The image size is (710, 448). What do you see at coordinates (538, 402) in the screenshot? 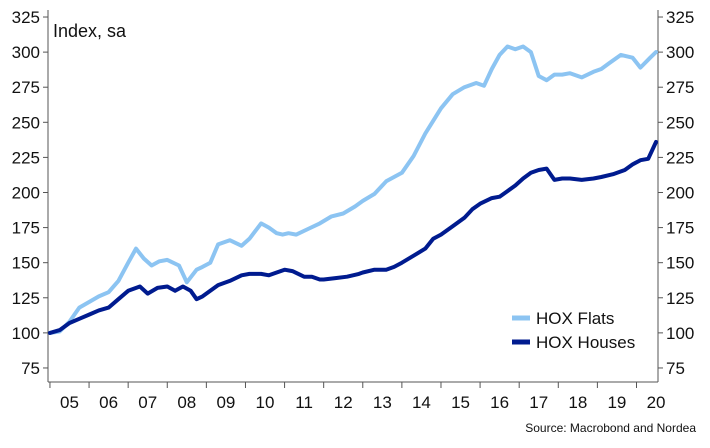
I see `x-tick-label: 17` at bounding box center [538, 402].